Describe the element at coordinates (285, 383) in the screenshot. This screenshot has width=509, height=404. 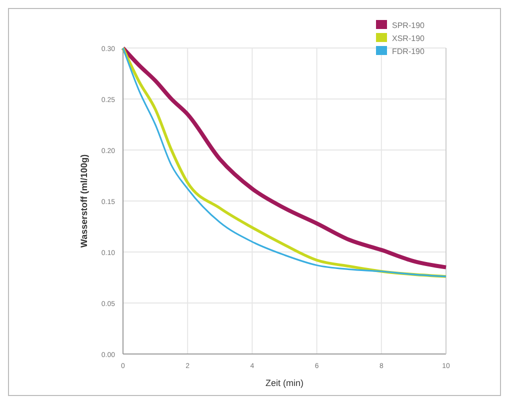
I see `x-axis-title: Zeit (min)` at that location.